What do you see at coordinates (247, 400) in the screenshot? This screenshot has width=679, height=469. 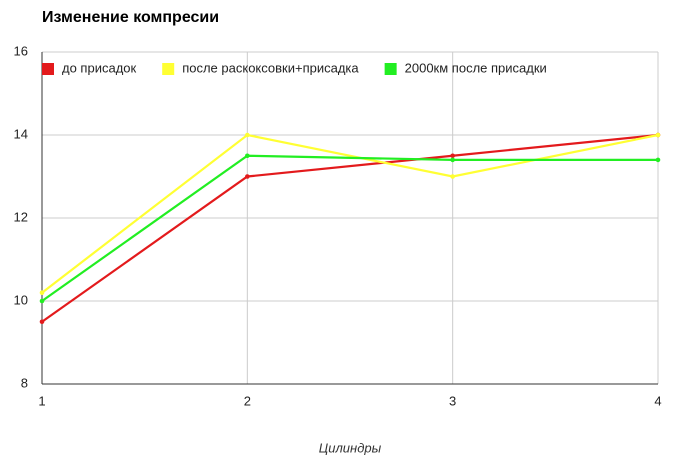 I see `x-tick-label: 2` at bounding box center [247, 400].